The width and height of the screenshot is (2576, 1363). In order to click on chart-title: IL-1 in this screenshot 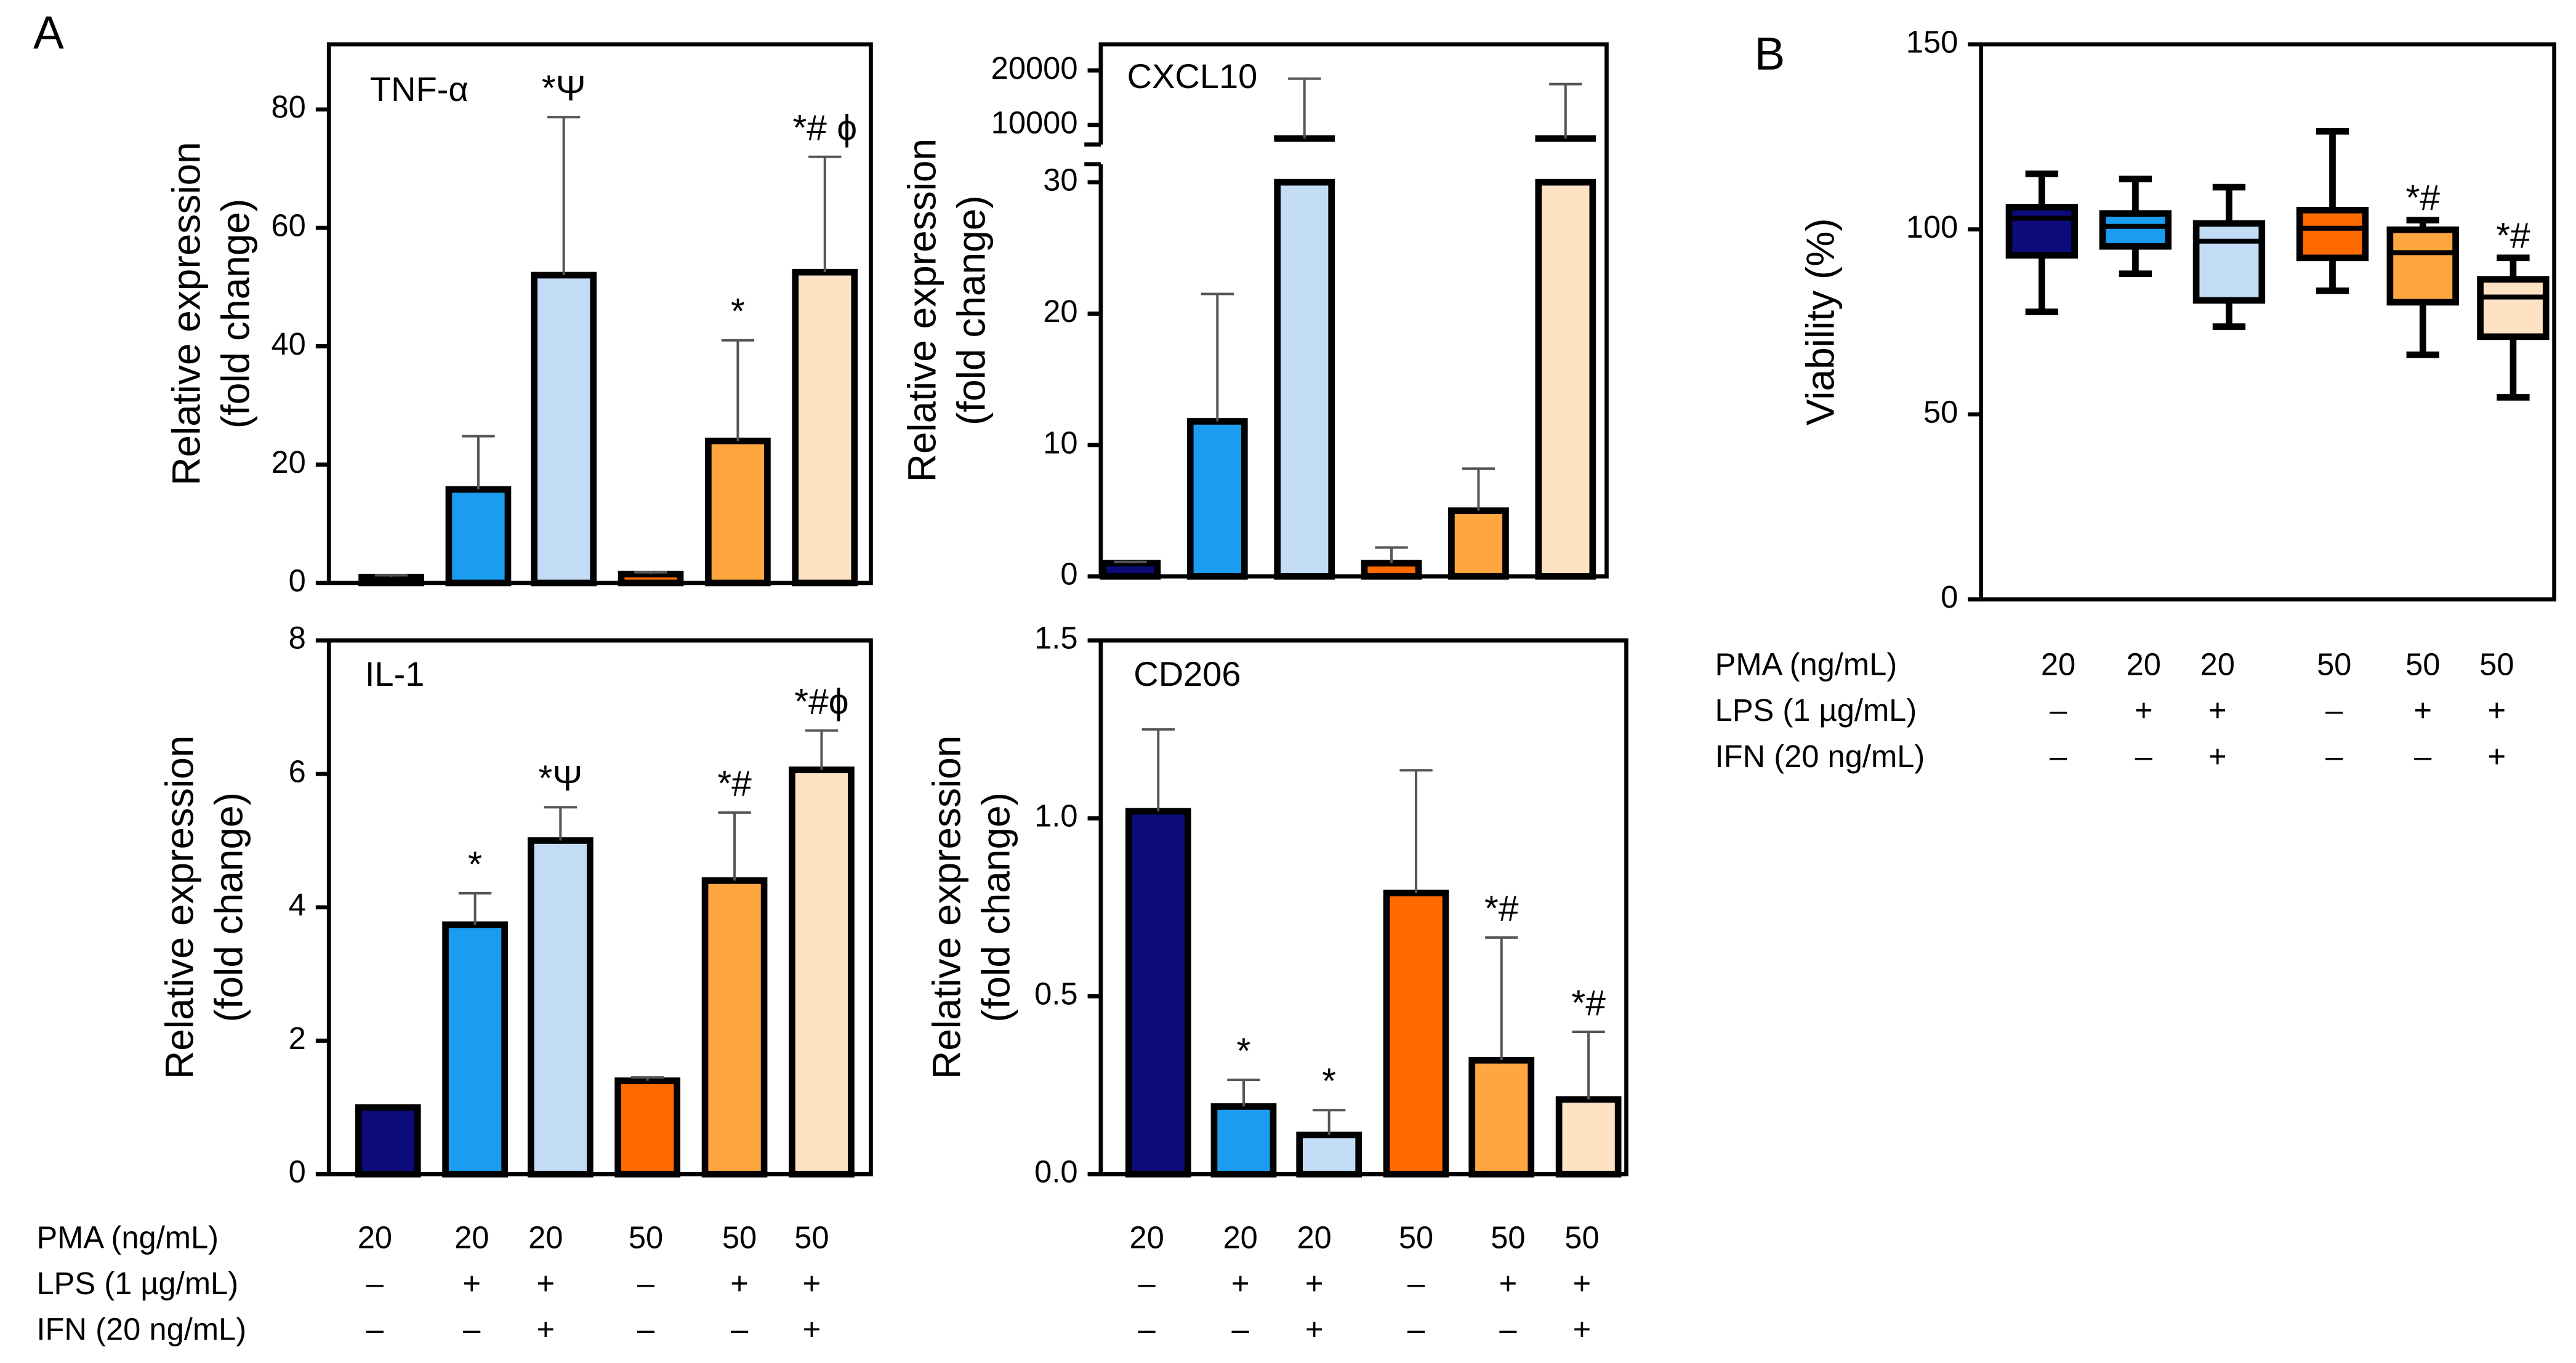, I will do `click(395, 674)`.